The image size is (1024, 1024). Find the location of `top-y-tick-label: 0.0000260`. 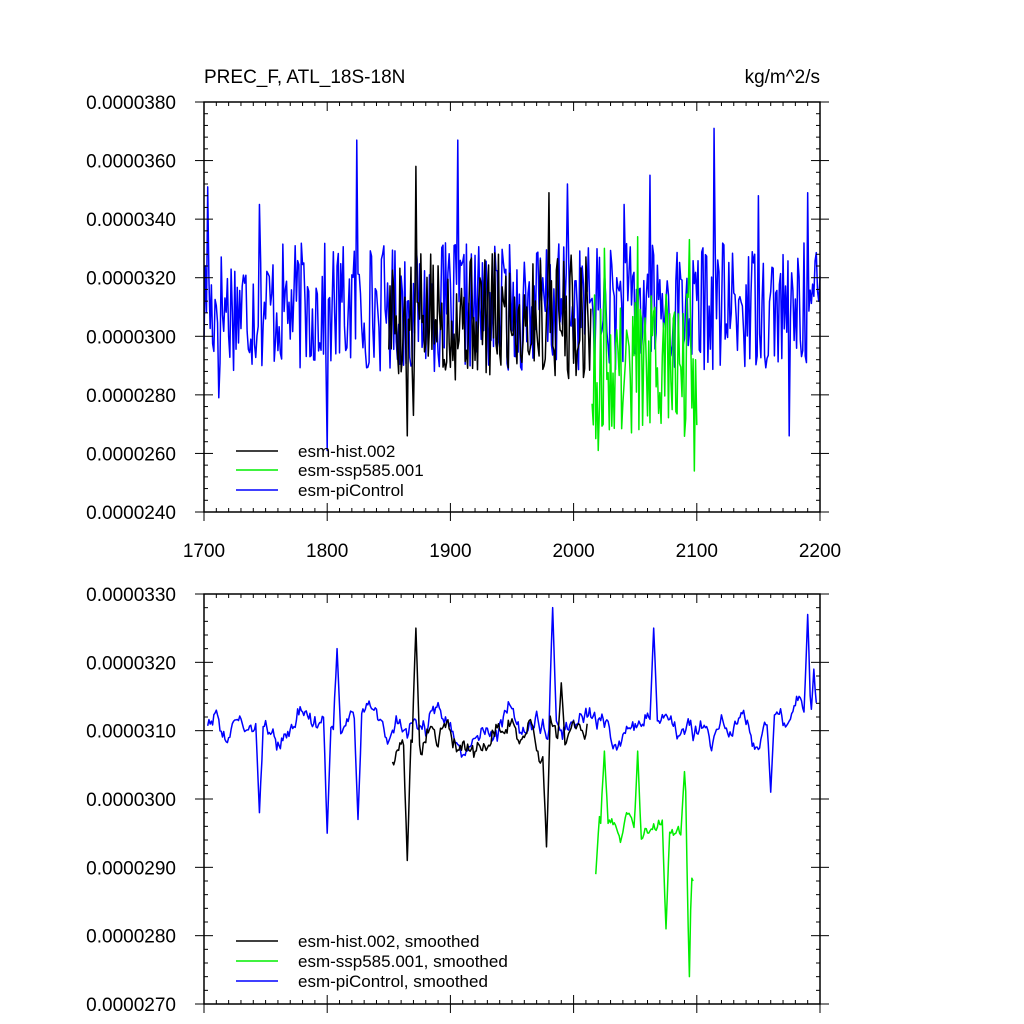

top-y-tick-label: 0.0000260 is located at coordinates (131, 454).